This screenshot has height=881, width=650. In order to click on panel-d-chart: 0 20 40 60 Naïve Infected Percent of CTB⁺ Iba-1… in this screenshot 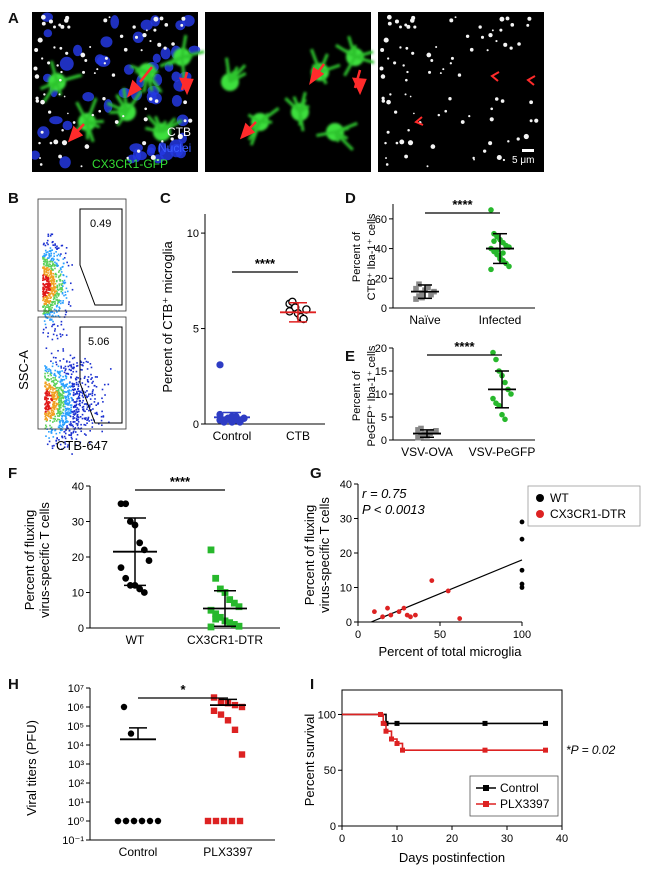, I will do `click(443, 262)`.